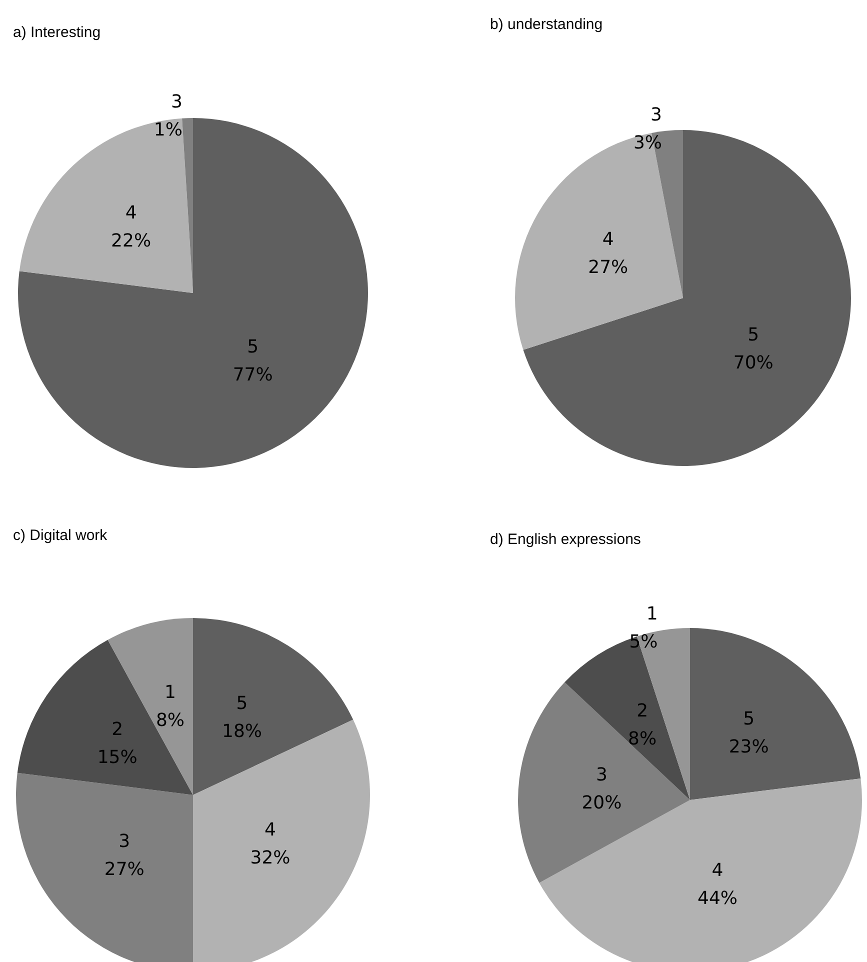 This screenshot has width=867, height=962. Describe the element at coordinates (252, 375) in the screenshot. I see `data-label: 77%` at that location.